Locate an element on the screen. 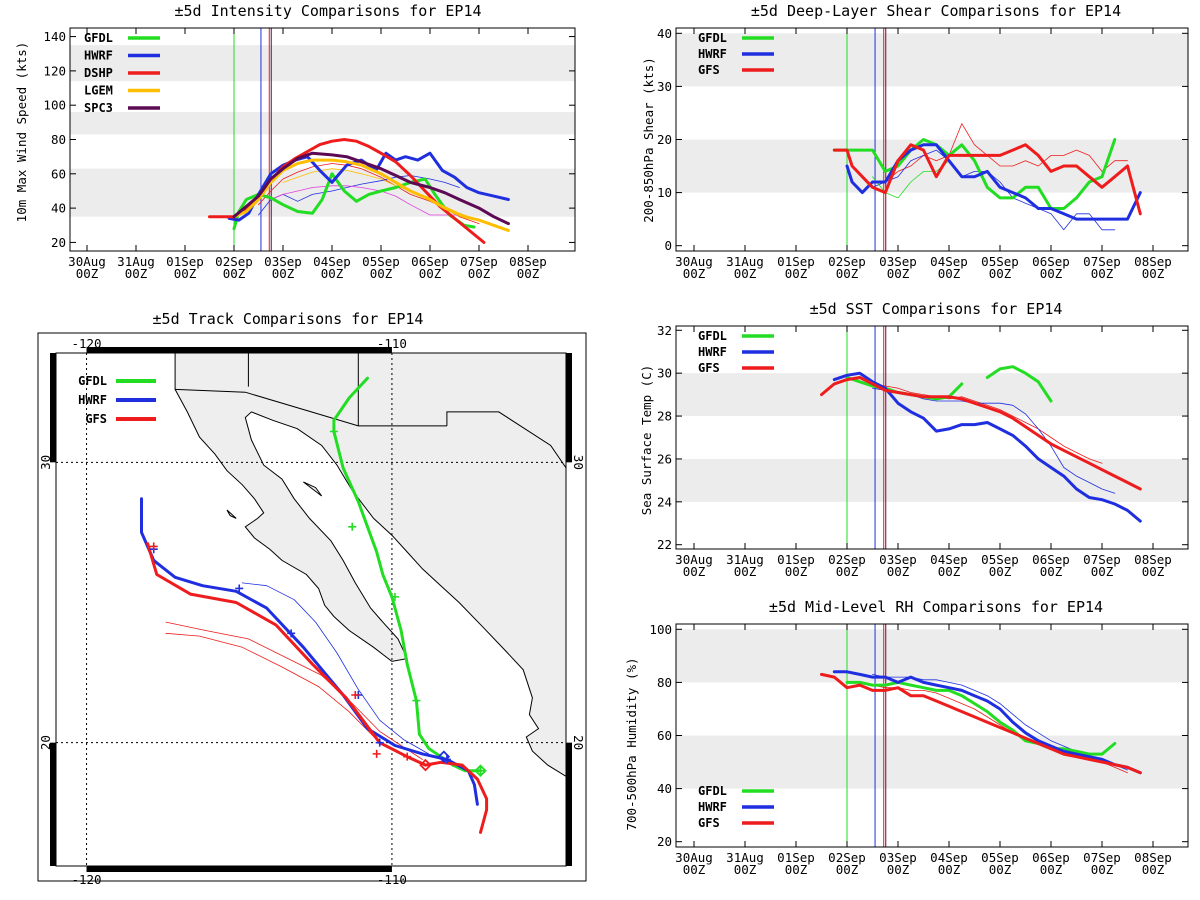 The image size is (1200, 900). series-lgem is located at coordinates (371, 195).